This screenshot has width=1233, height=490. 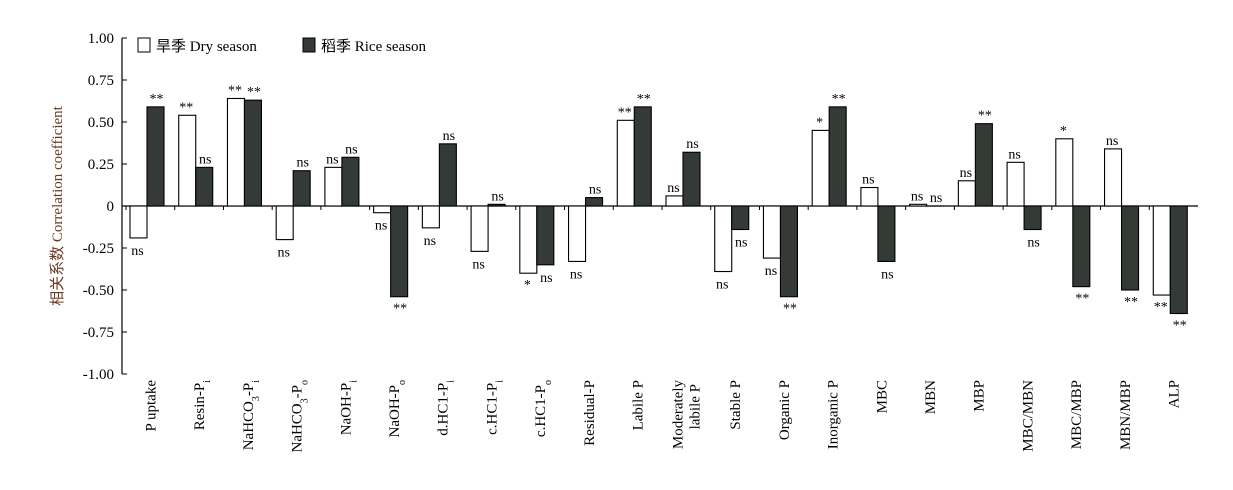 What do you see at coordinates (202, 405) in the screenshot?
I see `x-category-label: Resin-Pi` at bounding box center [202, 405].